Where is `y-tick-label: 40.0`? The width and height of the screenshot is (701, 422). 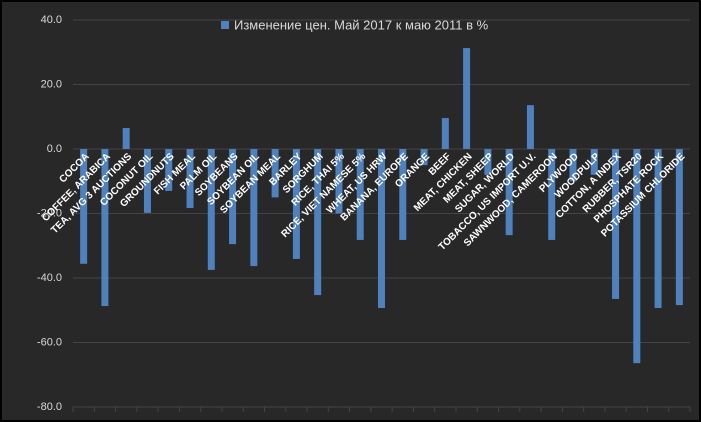 y-tick-label: 40.0 is located at coordinates (51, 20).